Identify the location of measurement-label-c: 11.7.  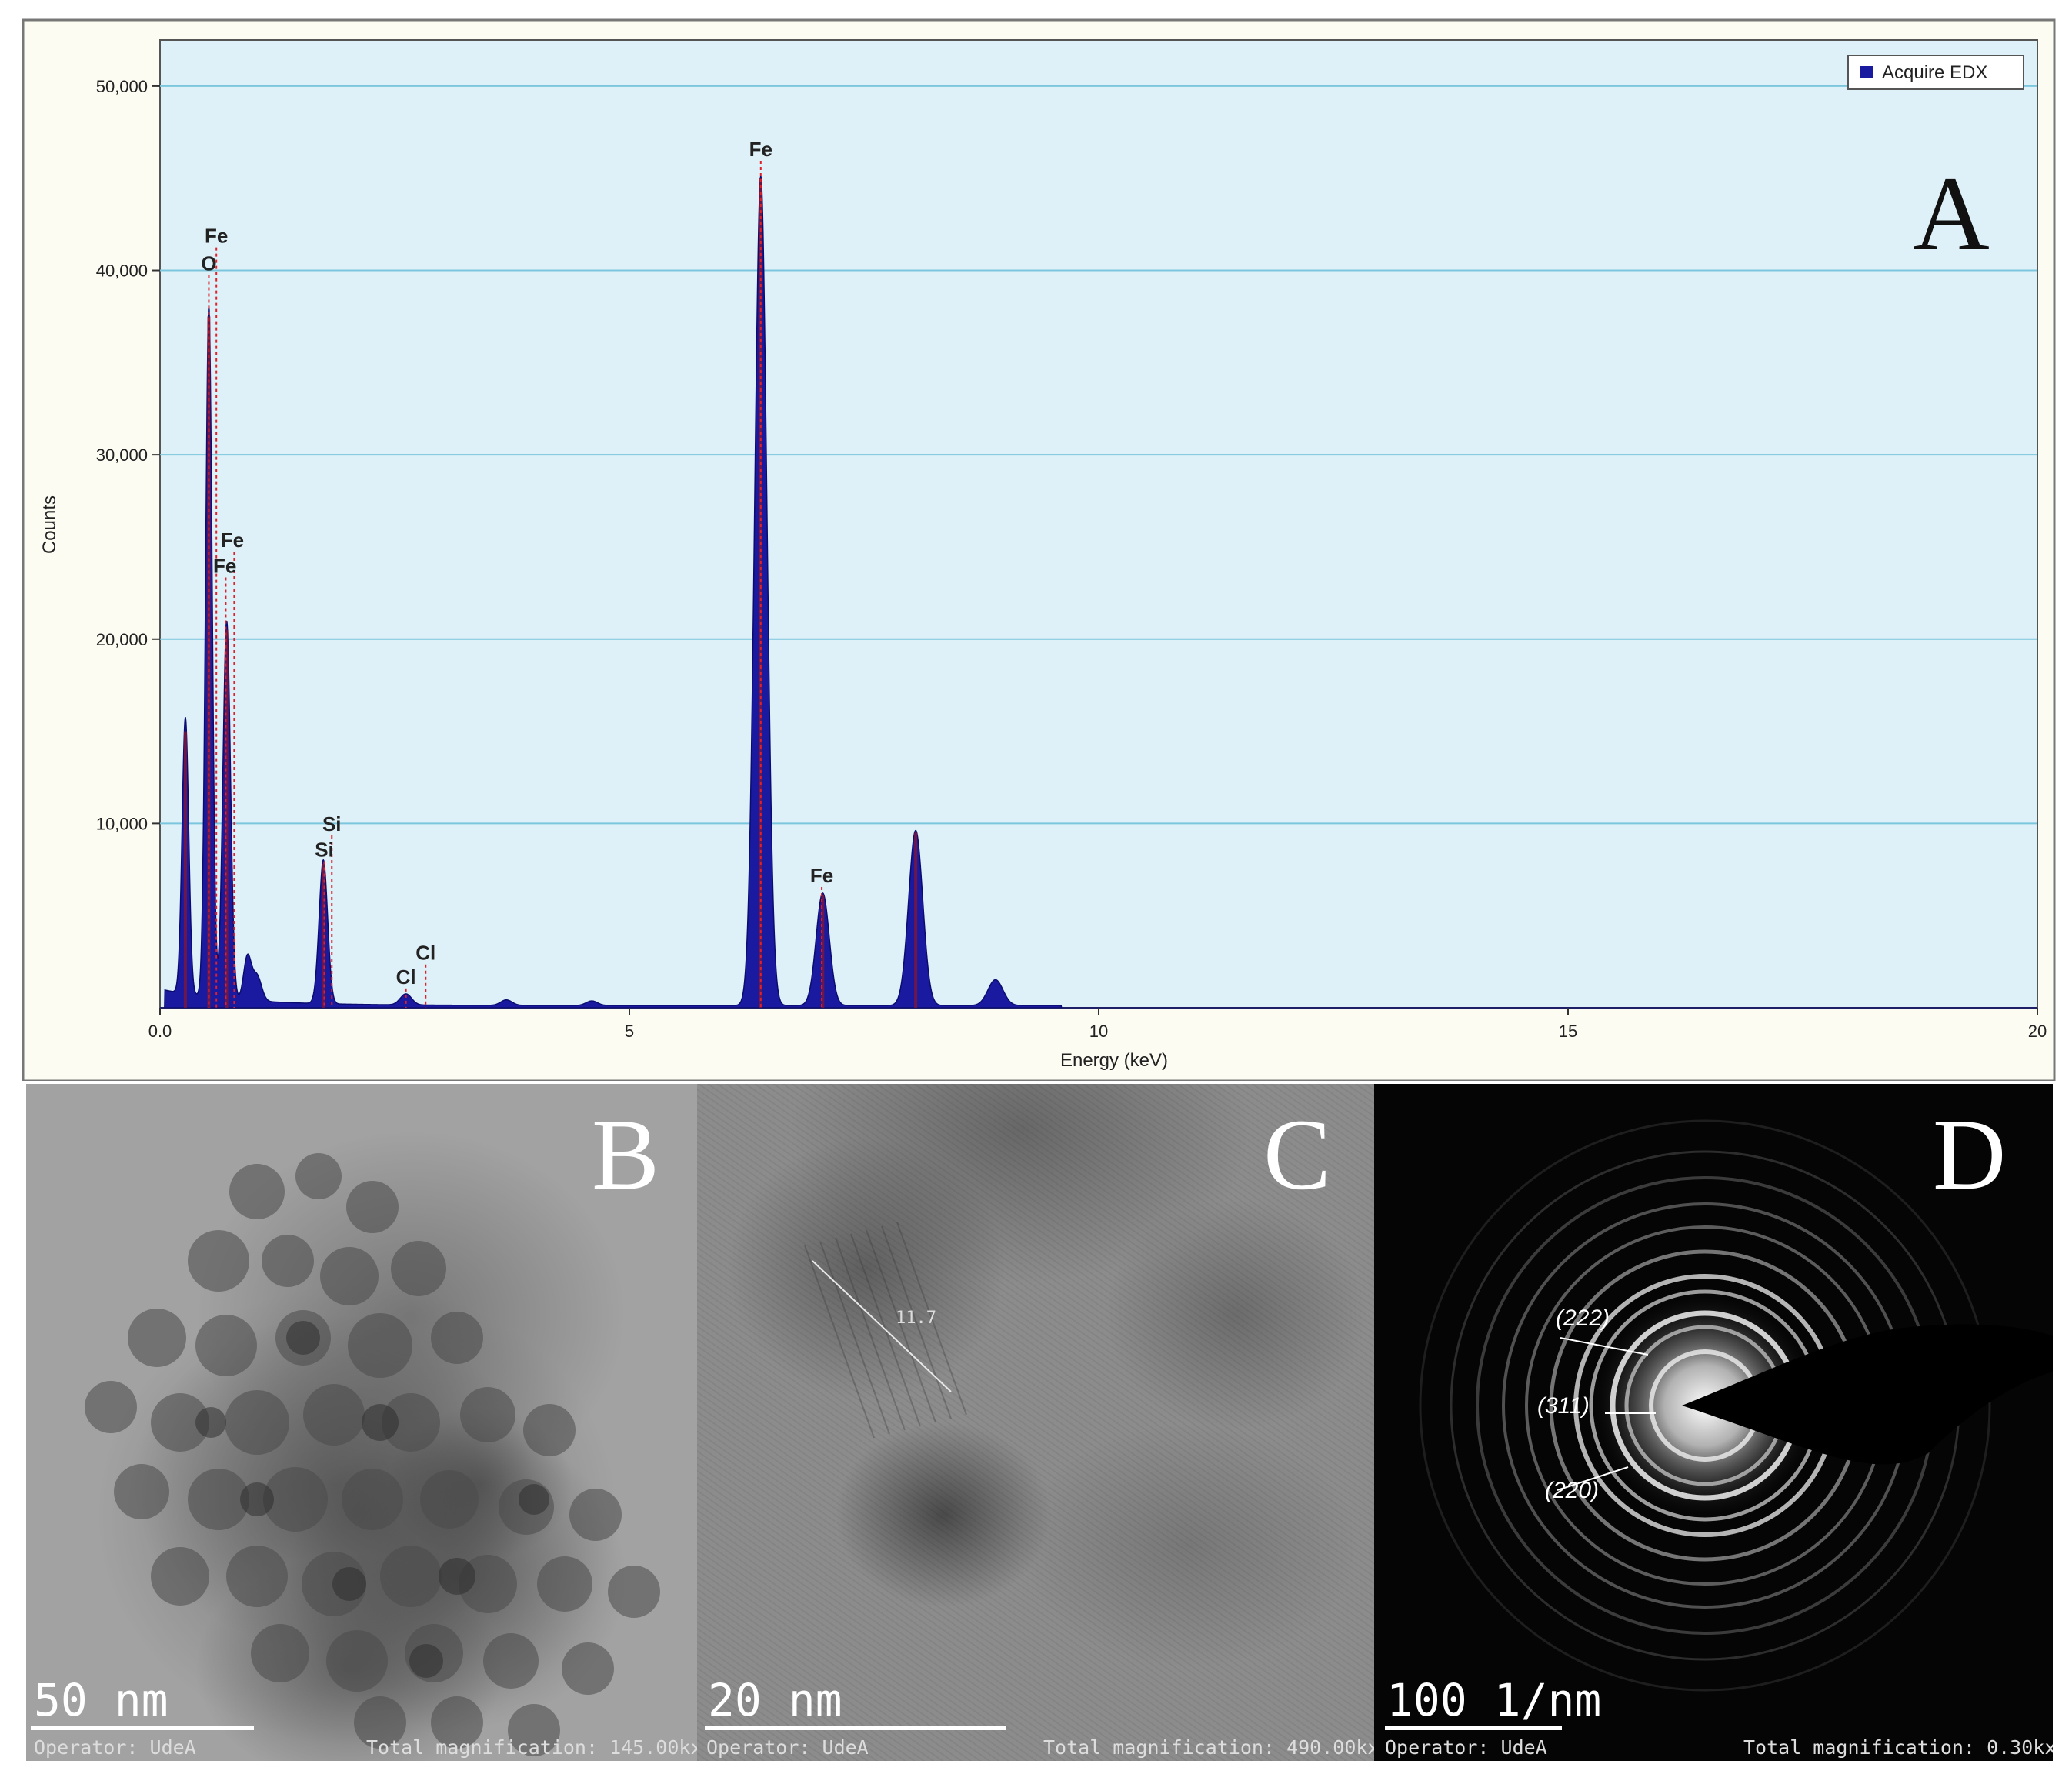
(916, 1318).